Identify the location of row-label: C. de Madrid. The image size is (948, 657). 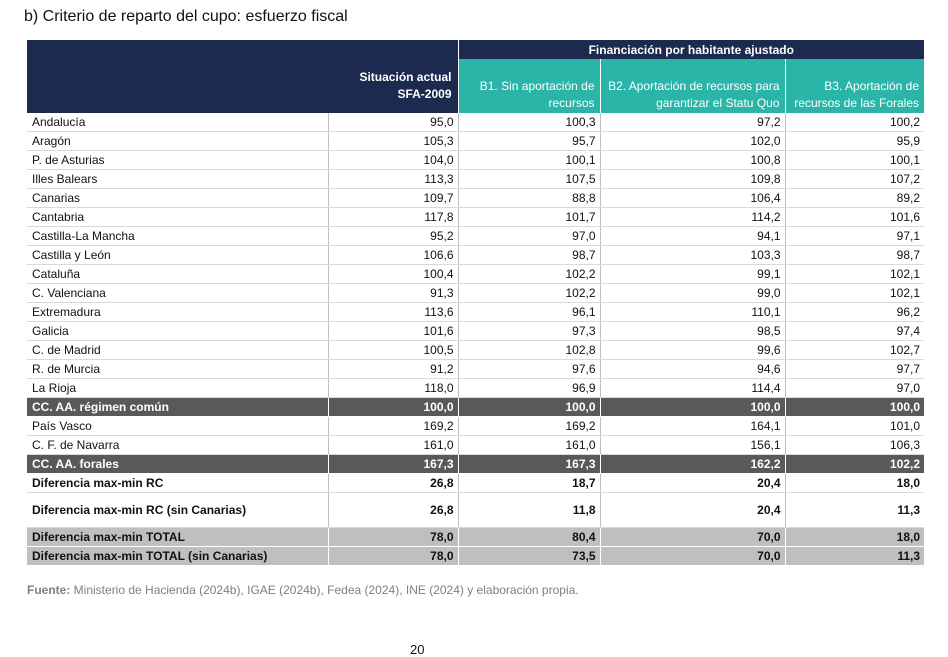
(177, 350).